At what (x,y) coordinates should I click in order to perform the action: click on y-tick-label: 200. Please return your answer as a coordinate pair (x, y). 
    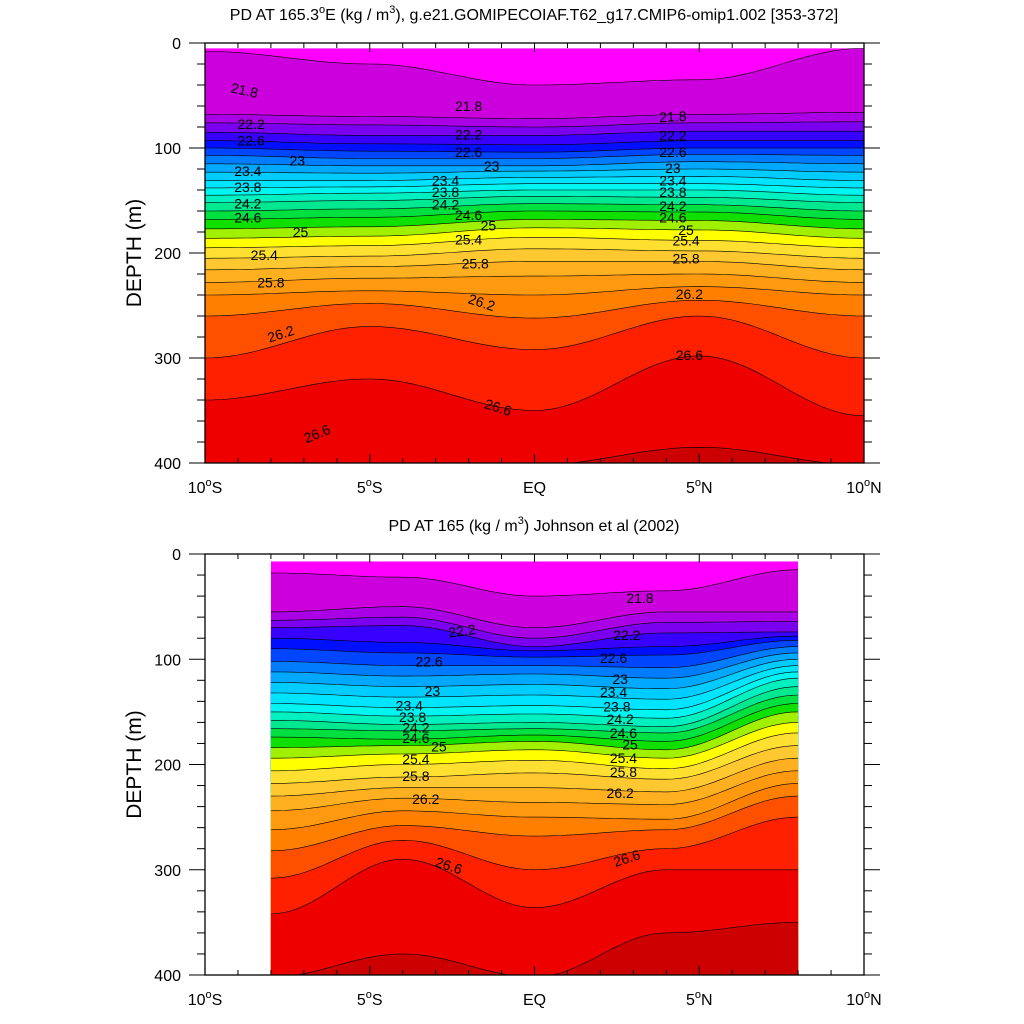
    Looking at the image, I should click on (167, 766).